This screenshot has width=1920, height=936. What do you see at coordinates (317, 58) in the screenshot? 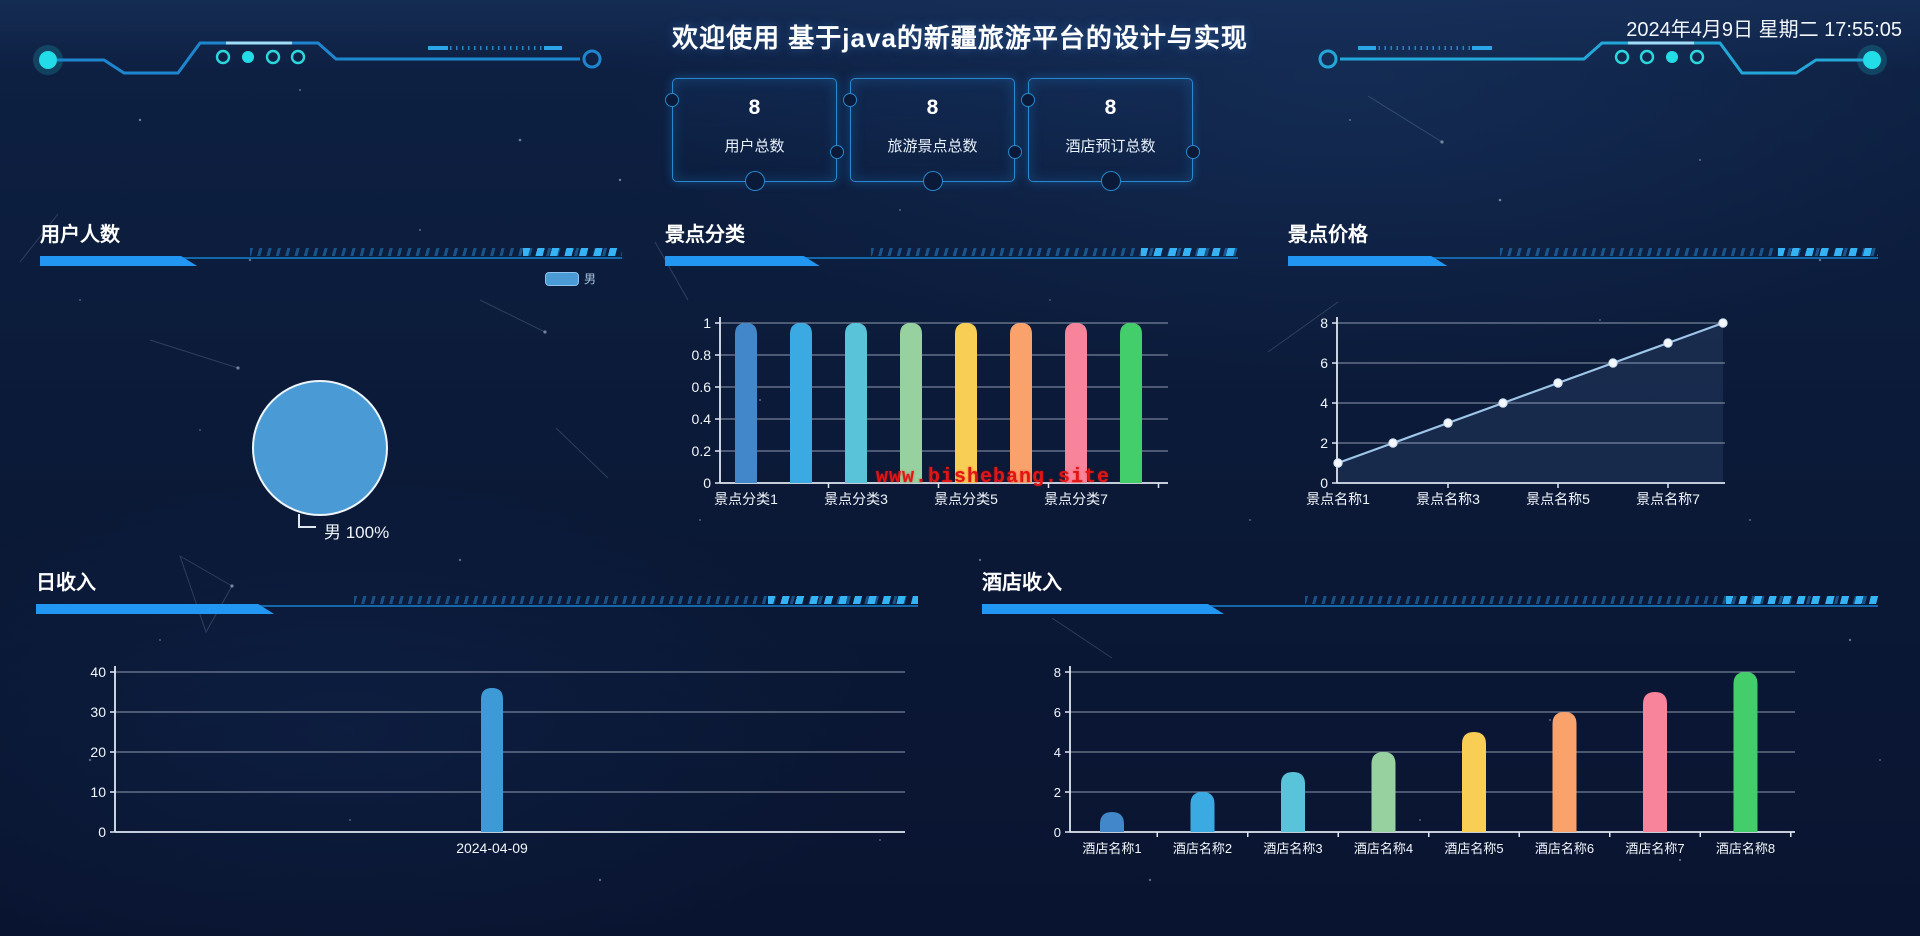
I see `header-circuit-decoration-left` at bounding box center [317, 58].